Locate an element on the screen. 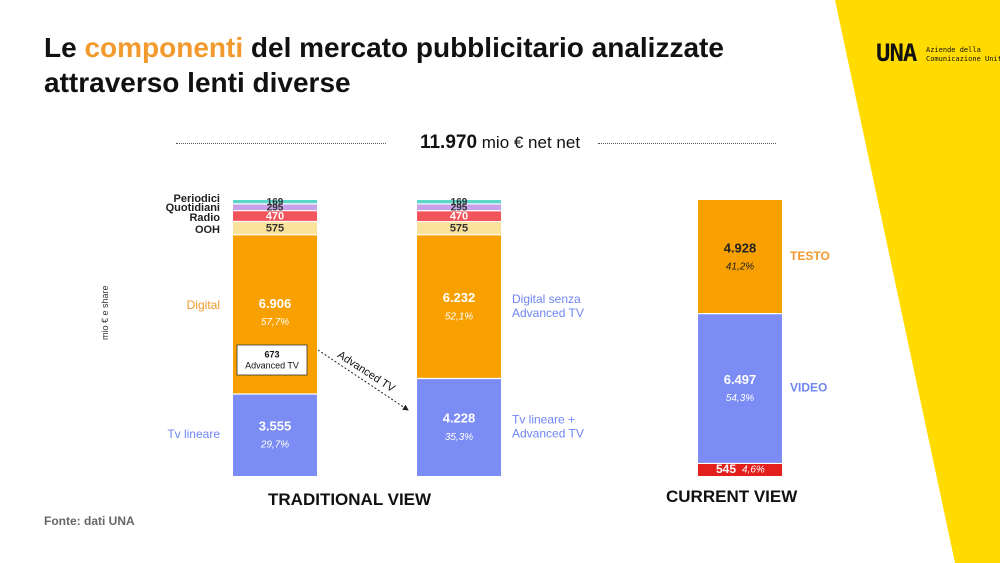  advanced-tv-callout-value: 673 is located at coordinates (271, 354).